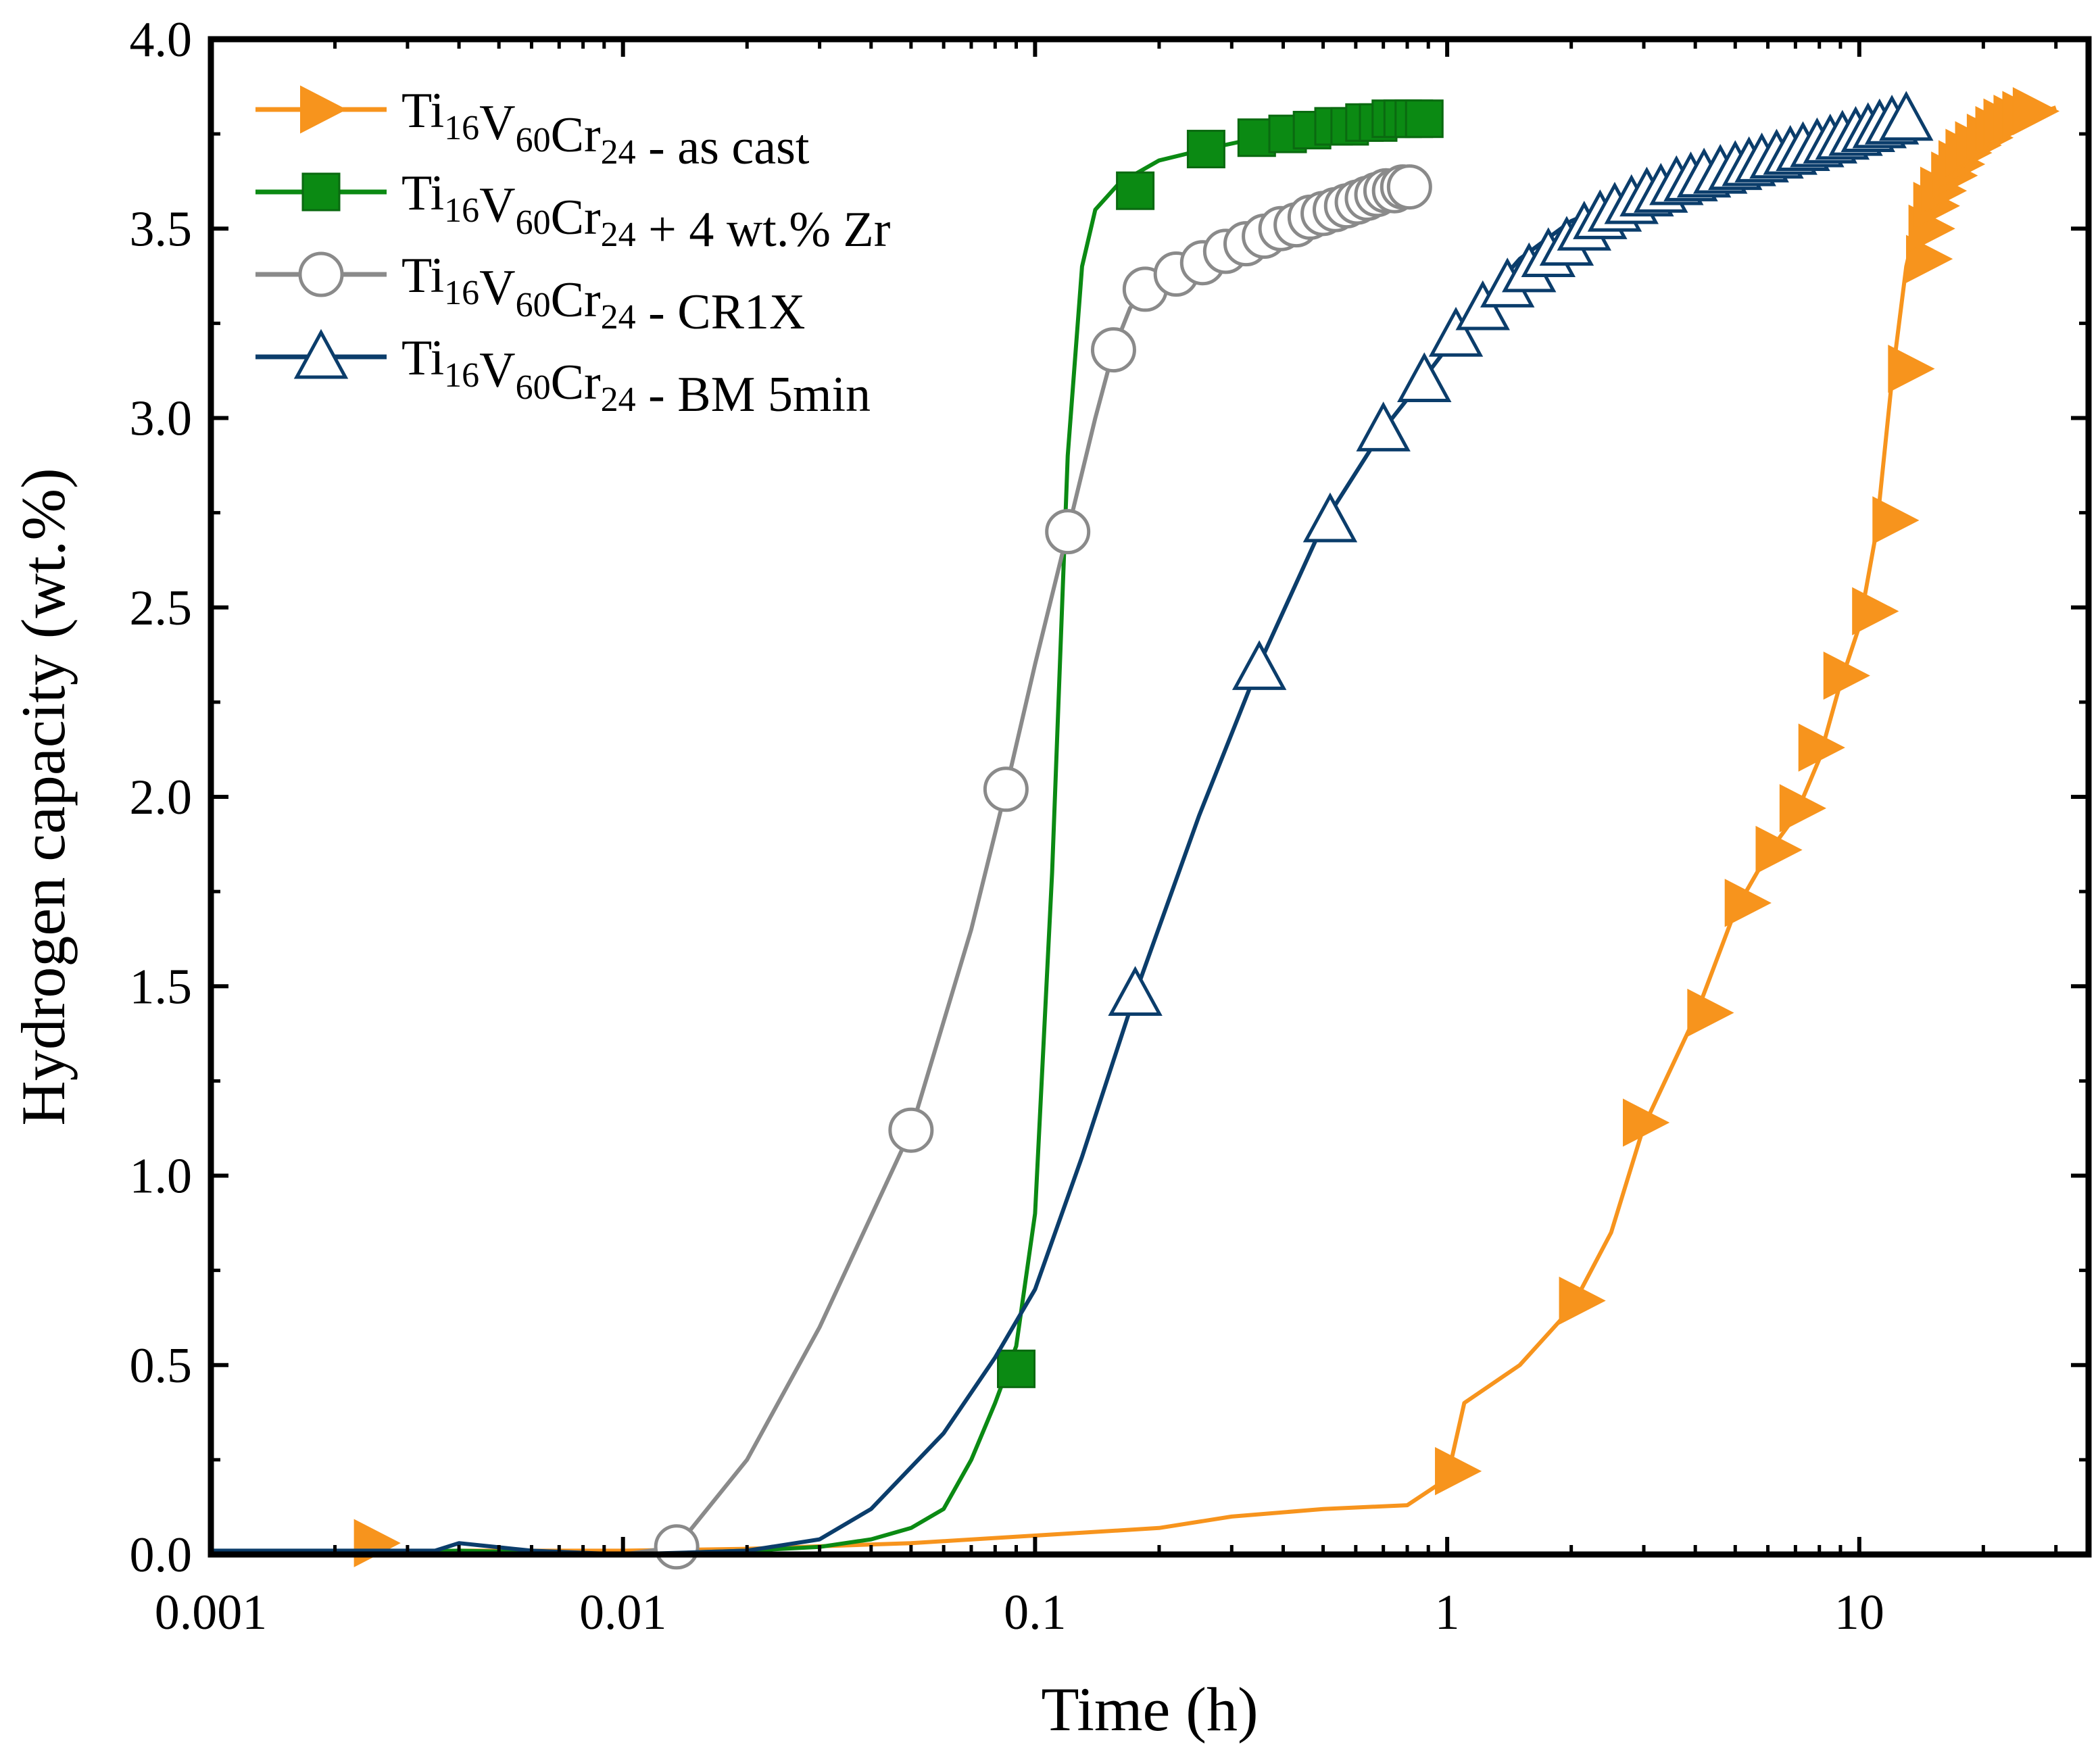  Describe the element at coordinates (636, 376) in the screenshot. I see `legend-label-4: Ti16V60Cr24 - BM 5min` at that location.